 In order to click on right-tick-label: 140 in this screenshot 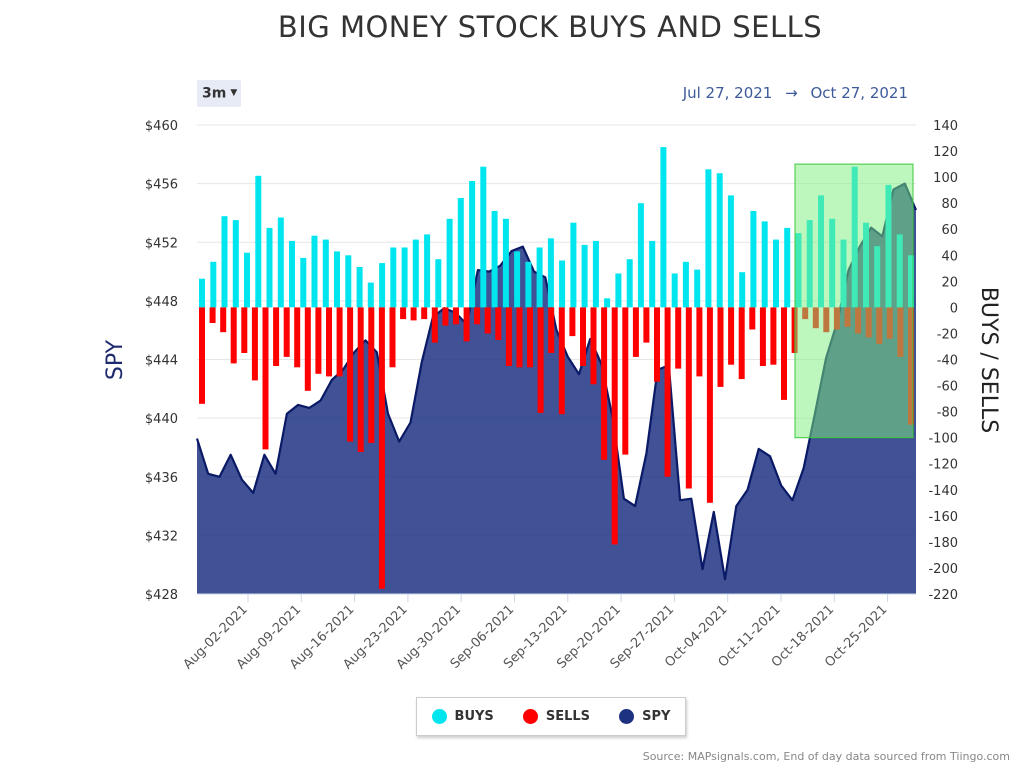, I will do `click(945, 126)`.